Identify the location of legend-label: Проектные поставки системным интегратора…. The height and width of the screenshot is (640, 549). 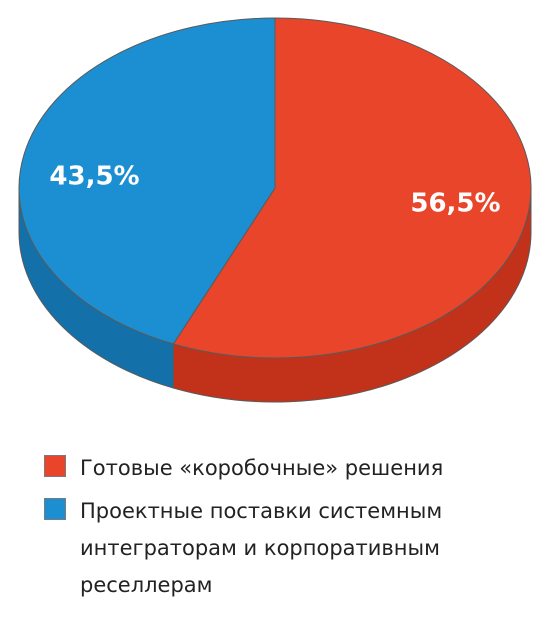
(261, 548).